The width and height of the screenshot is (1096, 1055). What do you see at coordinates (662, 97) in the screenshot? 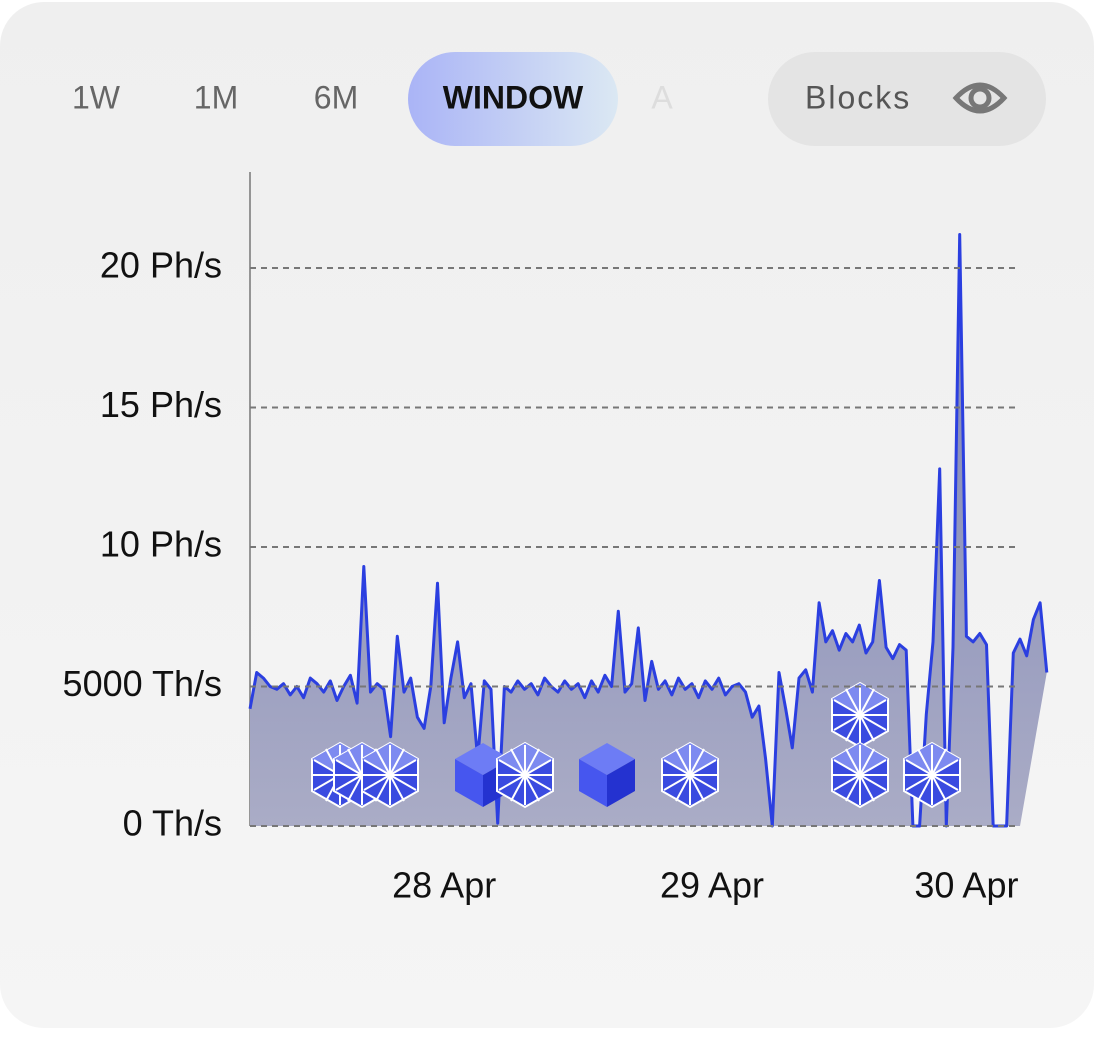
I see `tab: A` at bounding box center [662, 97].